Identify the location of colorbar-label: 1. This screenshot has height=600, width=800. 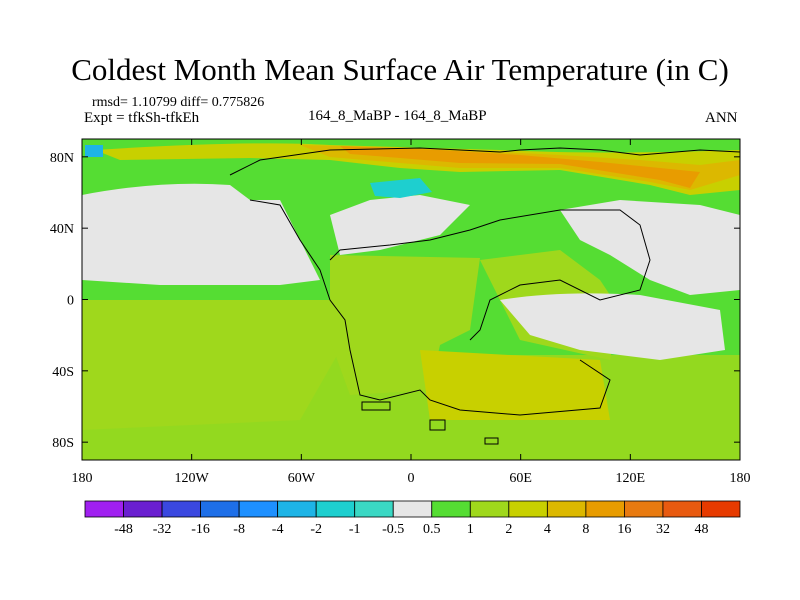
(470, 529).